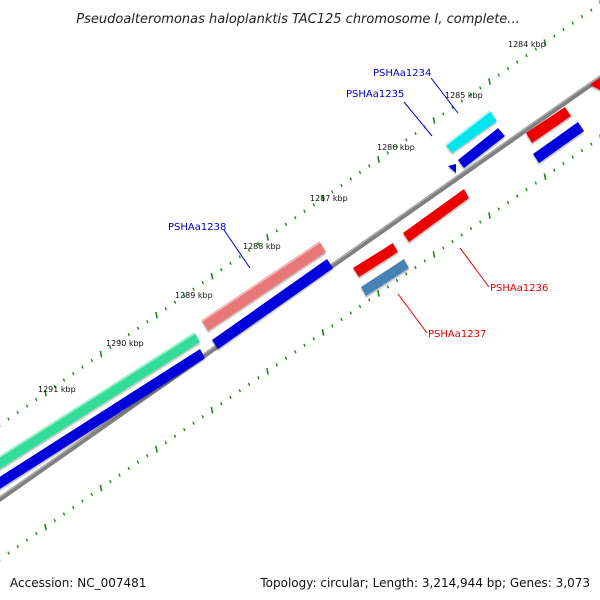  Describe the element at coordinates (375, 260) in the screenshot. I see `feature-red-small` at that location.